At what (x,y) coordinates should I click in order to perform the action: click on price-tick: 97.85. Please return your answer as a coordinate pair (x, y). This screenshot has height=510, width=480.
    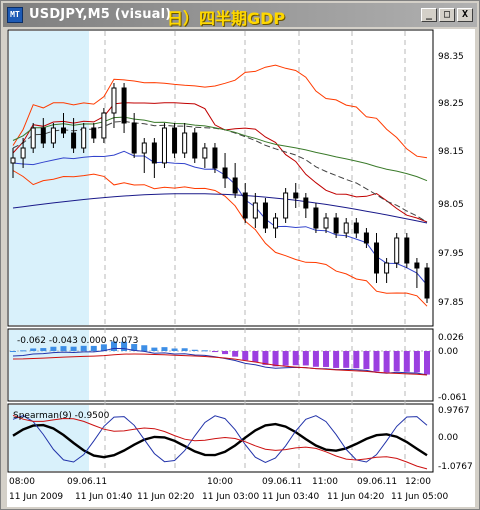
    Looking at the image, I should click on (451, 303).